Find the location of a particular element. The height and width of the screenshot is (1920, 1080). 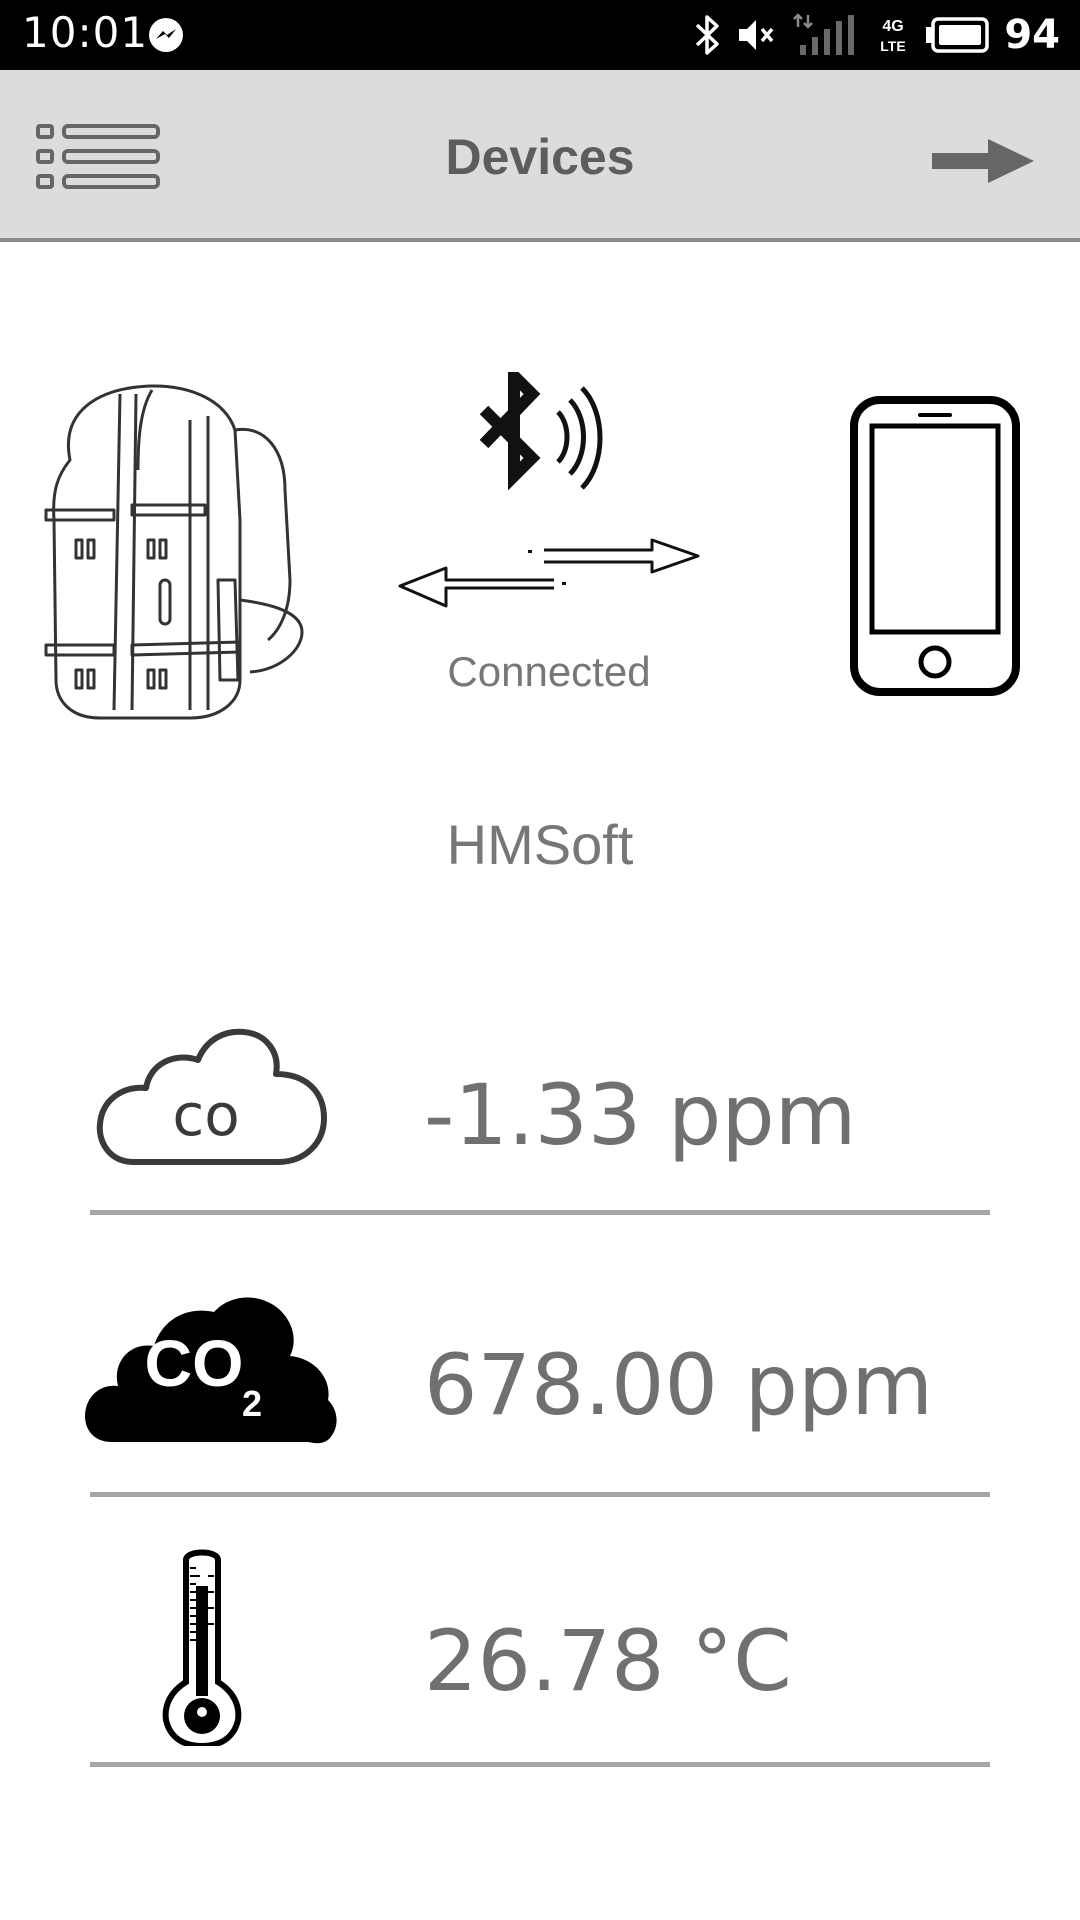

bluetooth-wave-icon is located at coordinates (541, 431).